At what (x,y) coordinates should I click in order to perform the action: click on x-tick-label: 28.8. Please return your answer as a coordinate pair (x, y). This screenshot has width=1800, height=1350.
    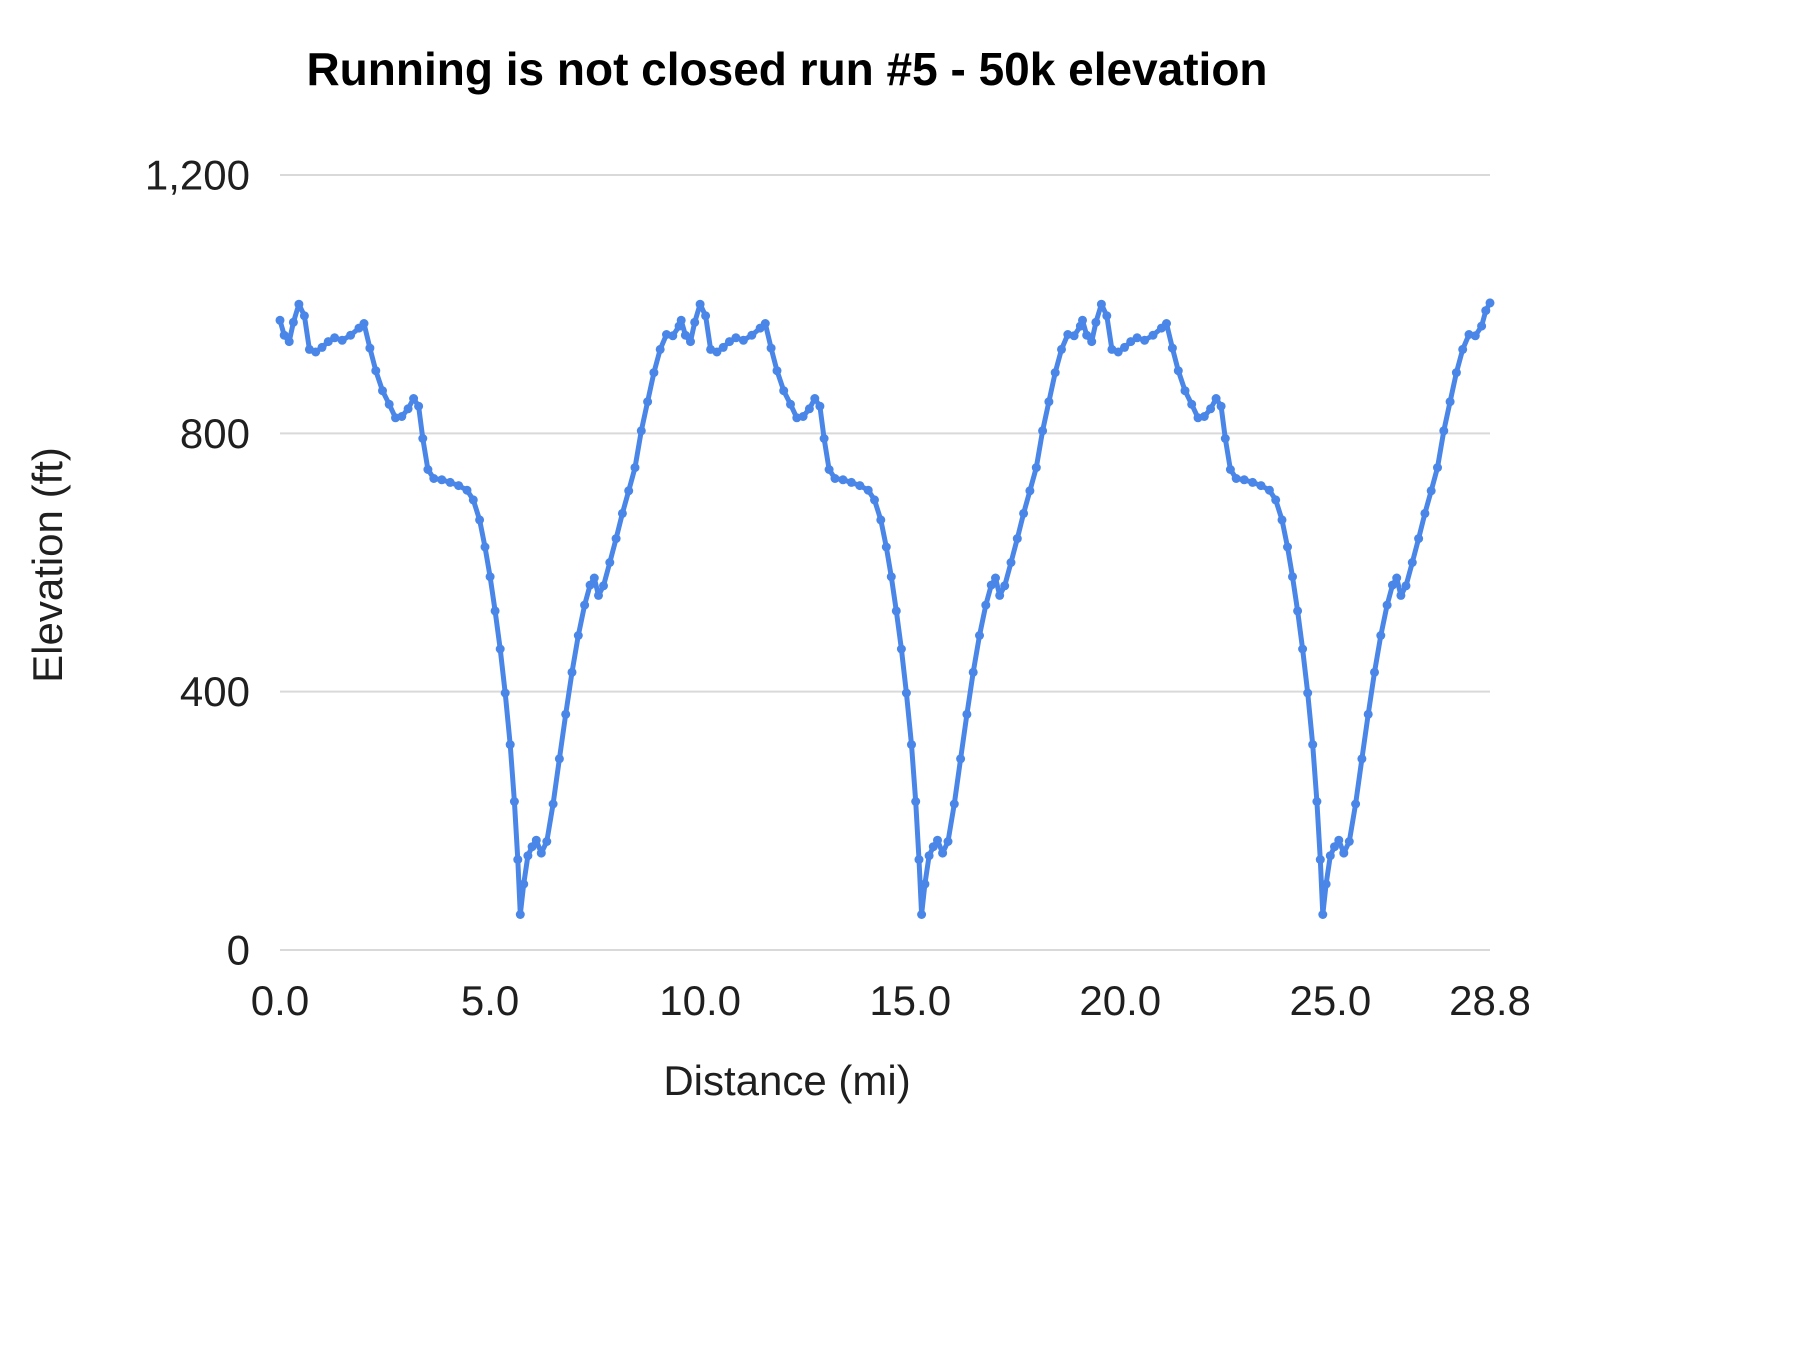
    Looking at the image, I should click on (1490, 1000).